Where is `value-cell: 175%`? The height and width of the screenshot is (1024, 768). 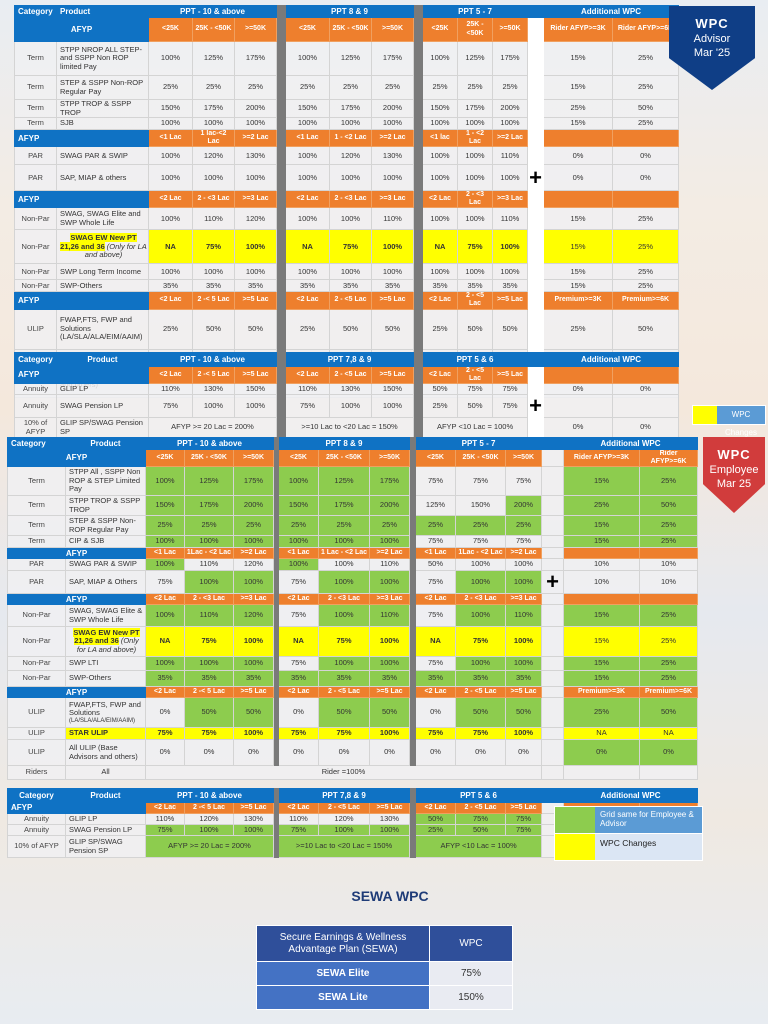 value-cell: 175% is located at coordinates (392, 58).